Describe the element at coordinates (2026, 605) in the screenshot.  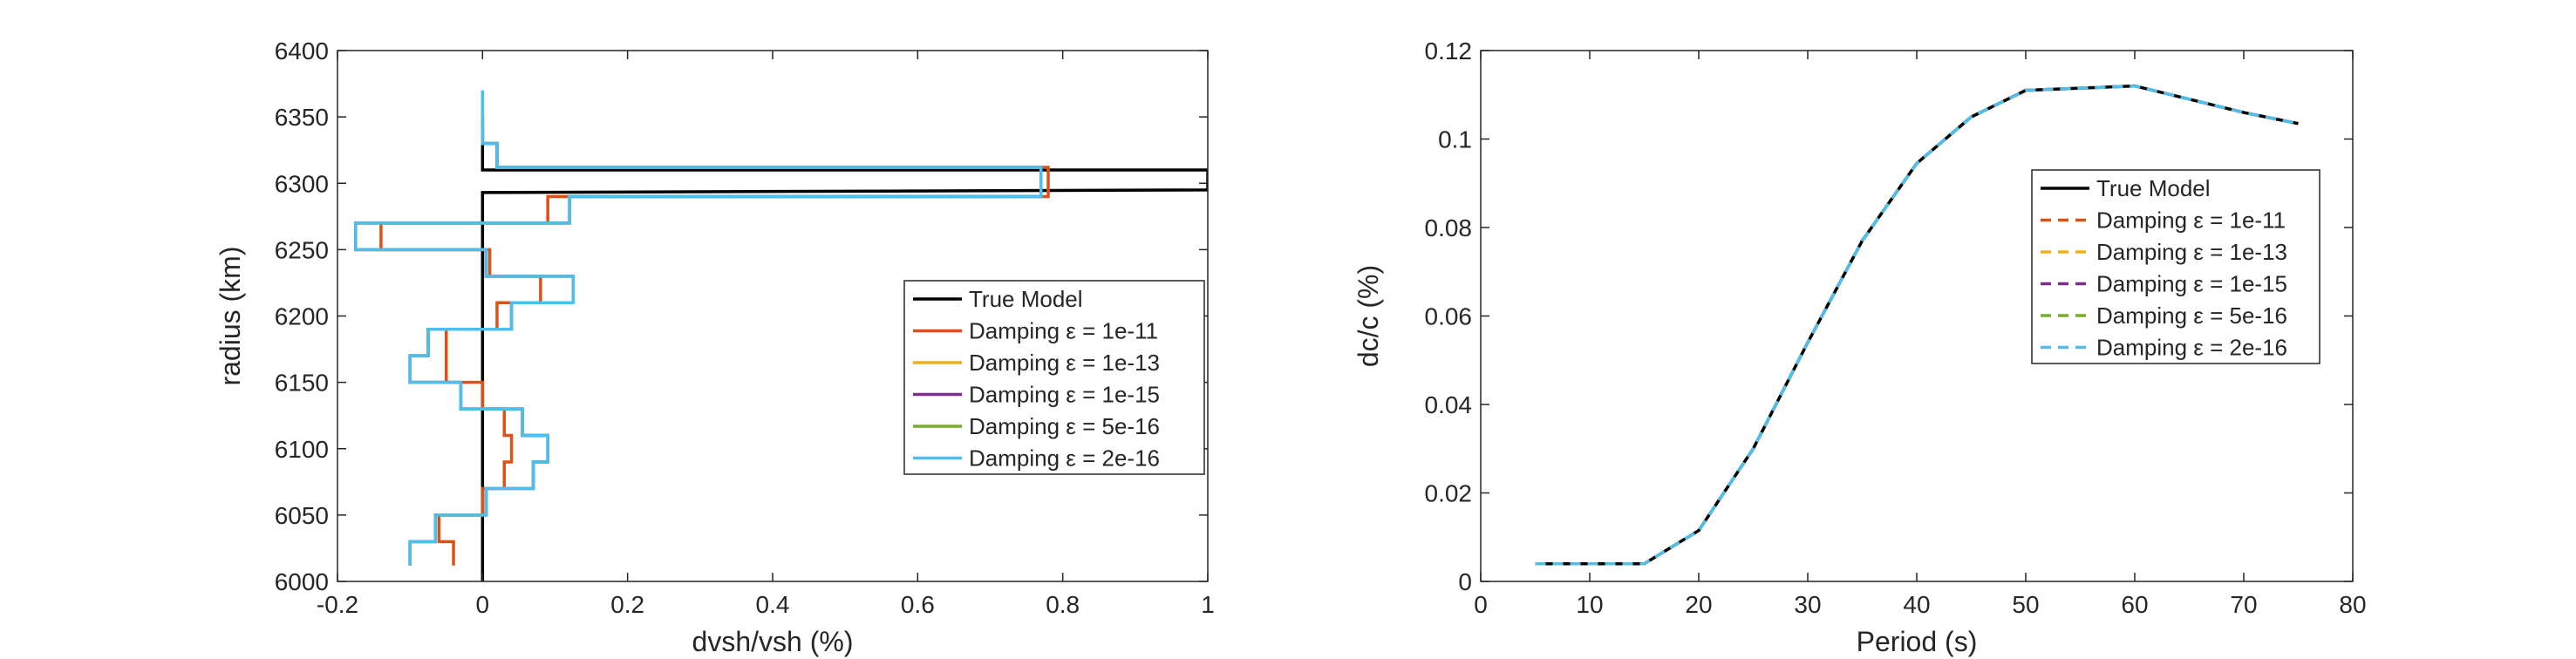
I see `x-tick-label: 50` at that location.